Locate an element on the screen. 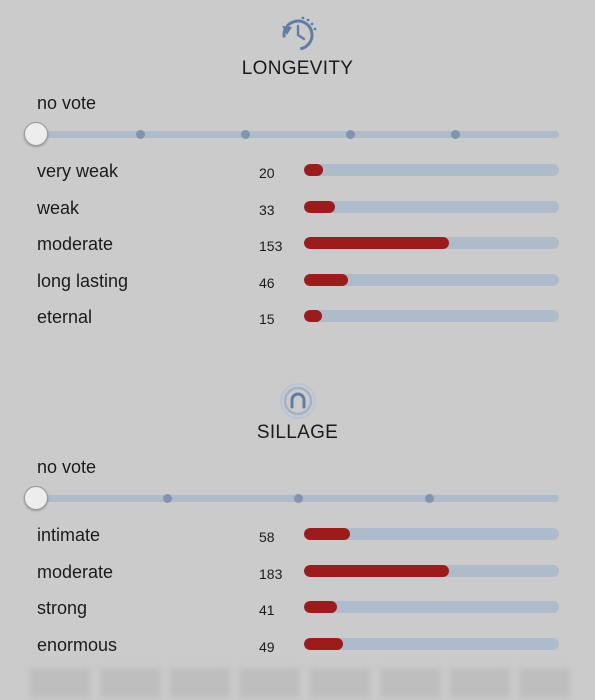 This screenshot has height=700, width=595. result-row: moderate 183 is located at coordinates (297, 576).